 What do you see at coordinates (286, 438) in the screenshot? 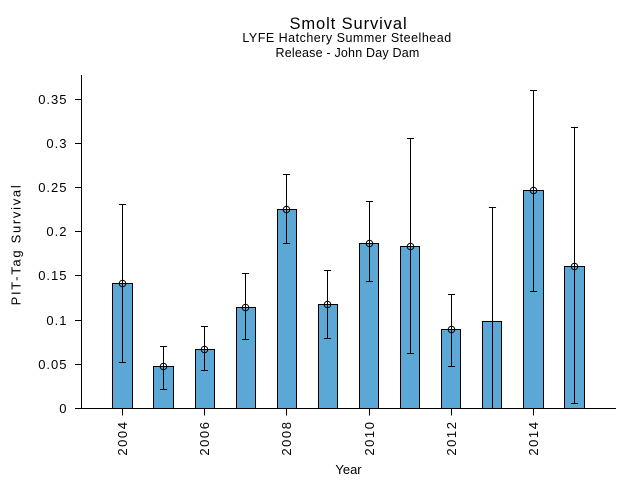
I see `svg-text: 2008` at bounding box center [286, 438].